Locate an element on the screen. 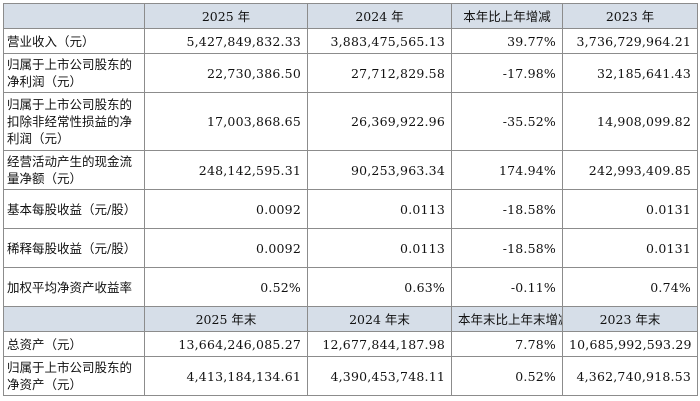  value-cell: 4,390,453,748.11 is located at coordinates (379, 376).